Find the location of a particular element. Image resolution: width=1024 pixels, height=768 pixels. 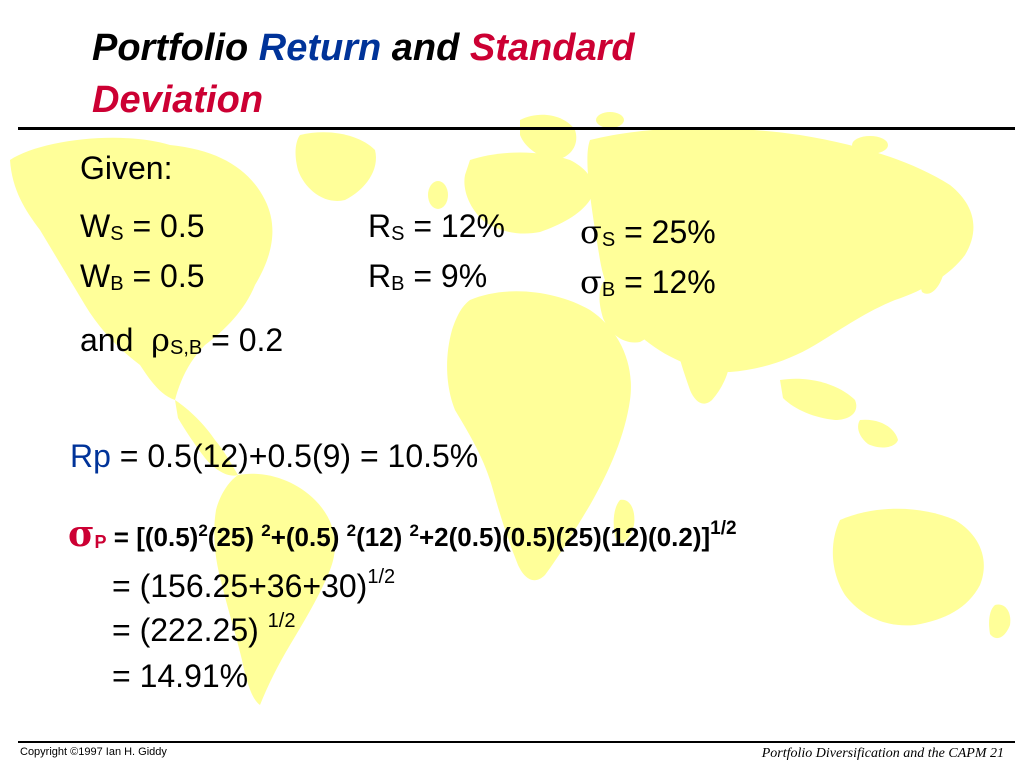

sigma-p-exp-3: 2 is located at coordinates (351, 530).